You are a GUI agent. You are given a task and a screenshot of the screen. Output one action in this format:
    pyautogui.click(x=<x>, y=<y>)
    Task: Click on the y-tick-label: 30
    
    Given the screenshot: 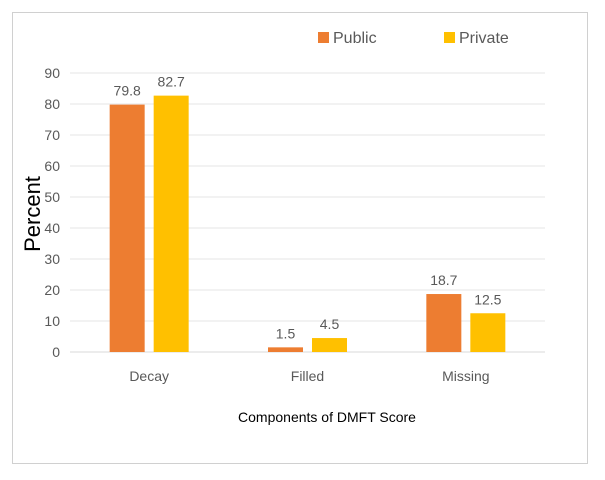 What is the action you would take?
    pyautogui.click(x=52, y=259)
    